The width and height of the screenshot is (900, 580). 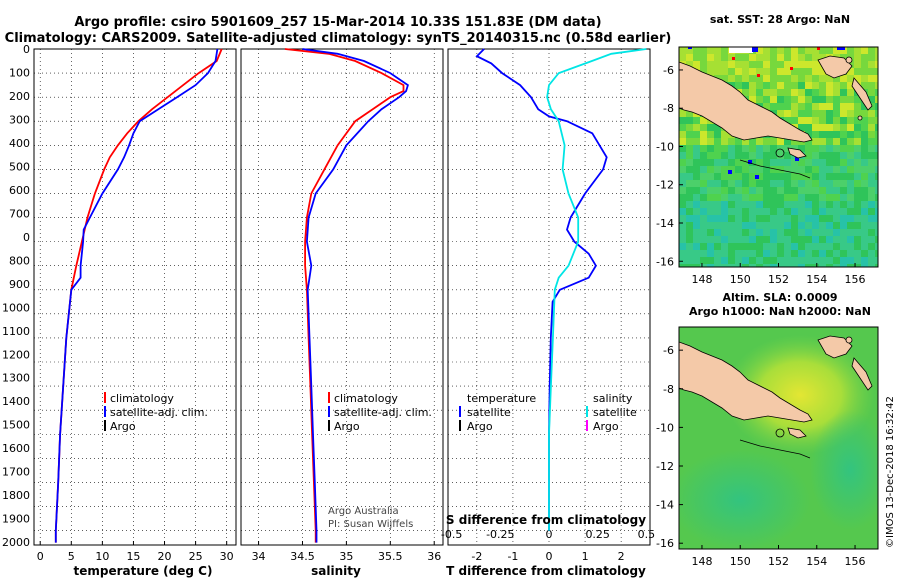 What do you see at coordinates (434, 556) in the screenshot?
I see `x-tick-label: 36` at bounding box center [434, 556].